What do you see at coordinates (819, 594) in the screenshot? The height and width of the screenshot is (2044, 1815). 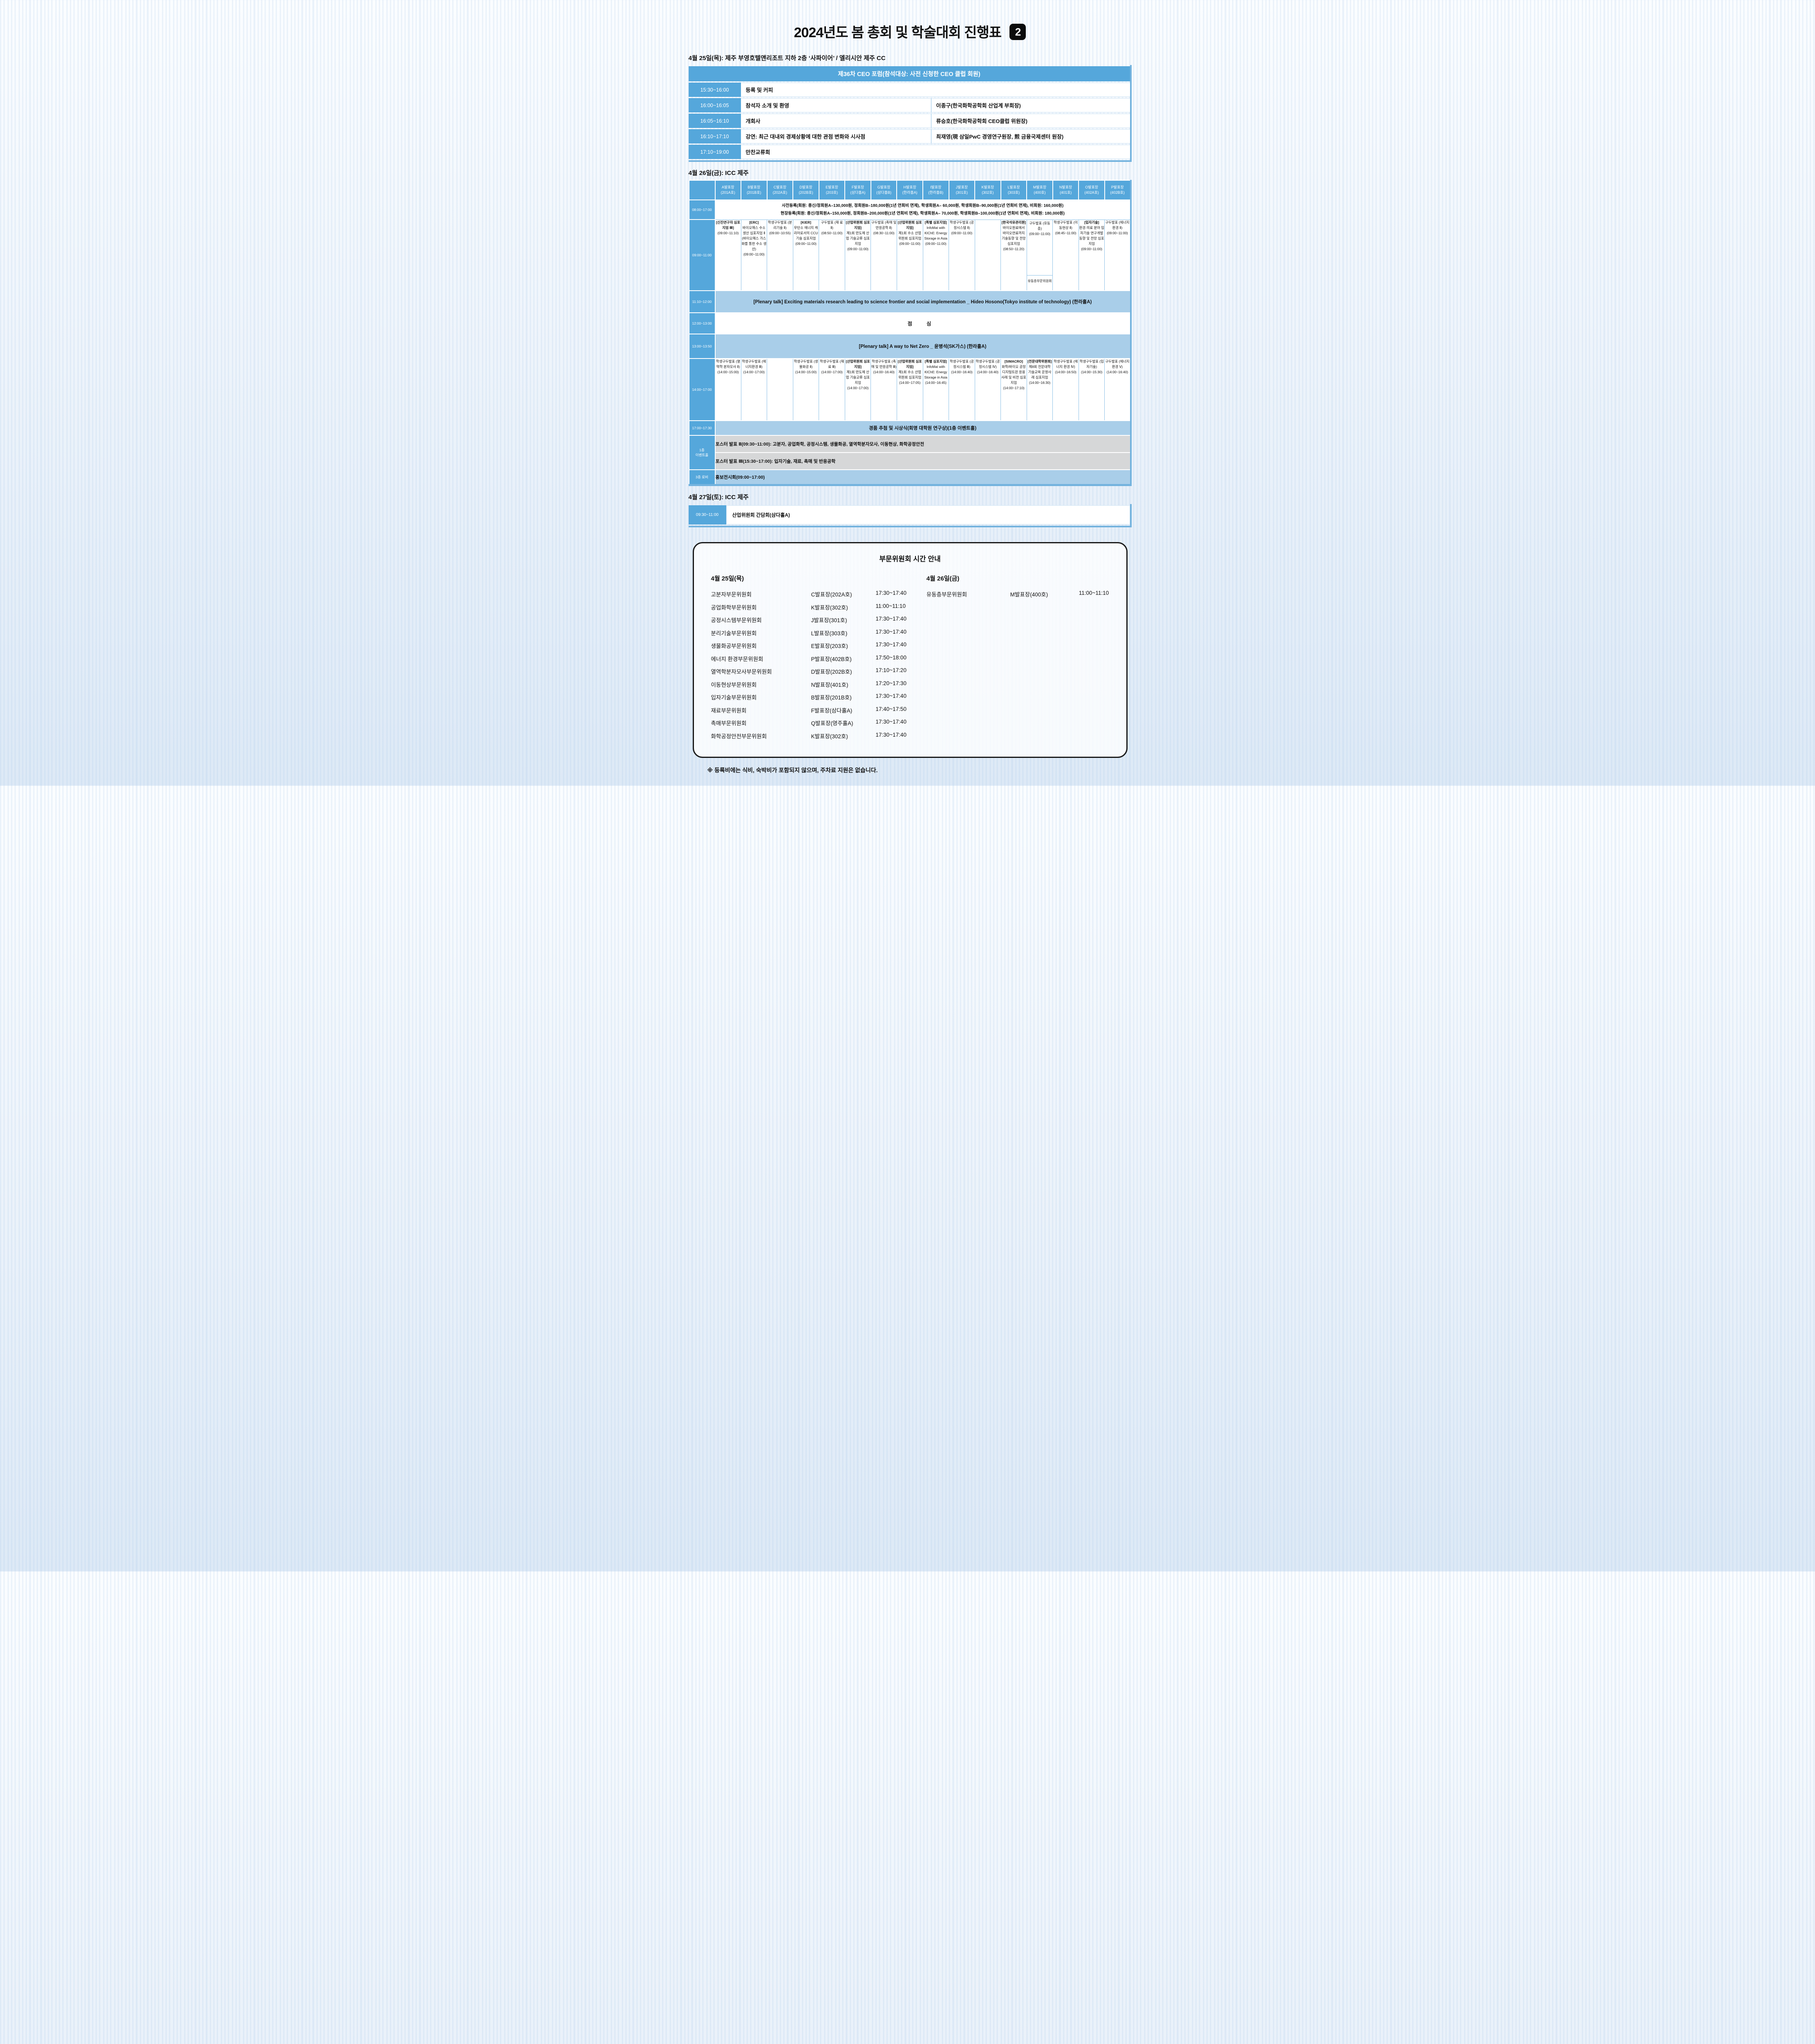 I see `committee-row: 고분자부문위원회 C발표장(202A호) 17:30~17:40` at bounding box center [819, 594].